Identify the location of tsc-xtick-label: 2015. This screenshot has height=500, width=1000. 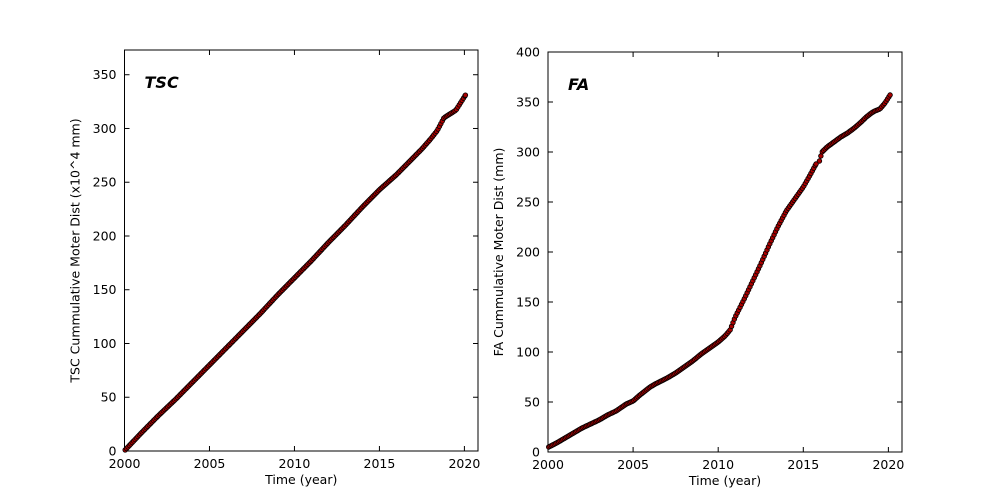
(380, 463).